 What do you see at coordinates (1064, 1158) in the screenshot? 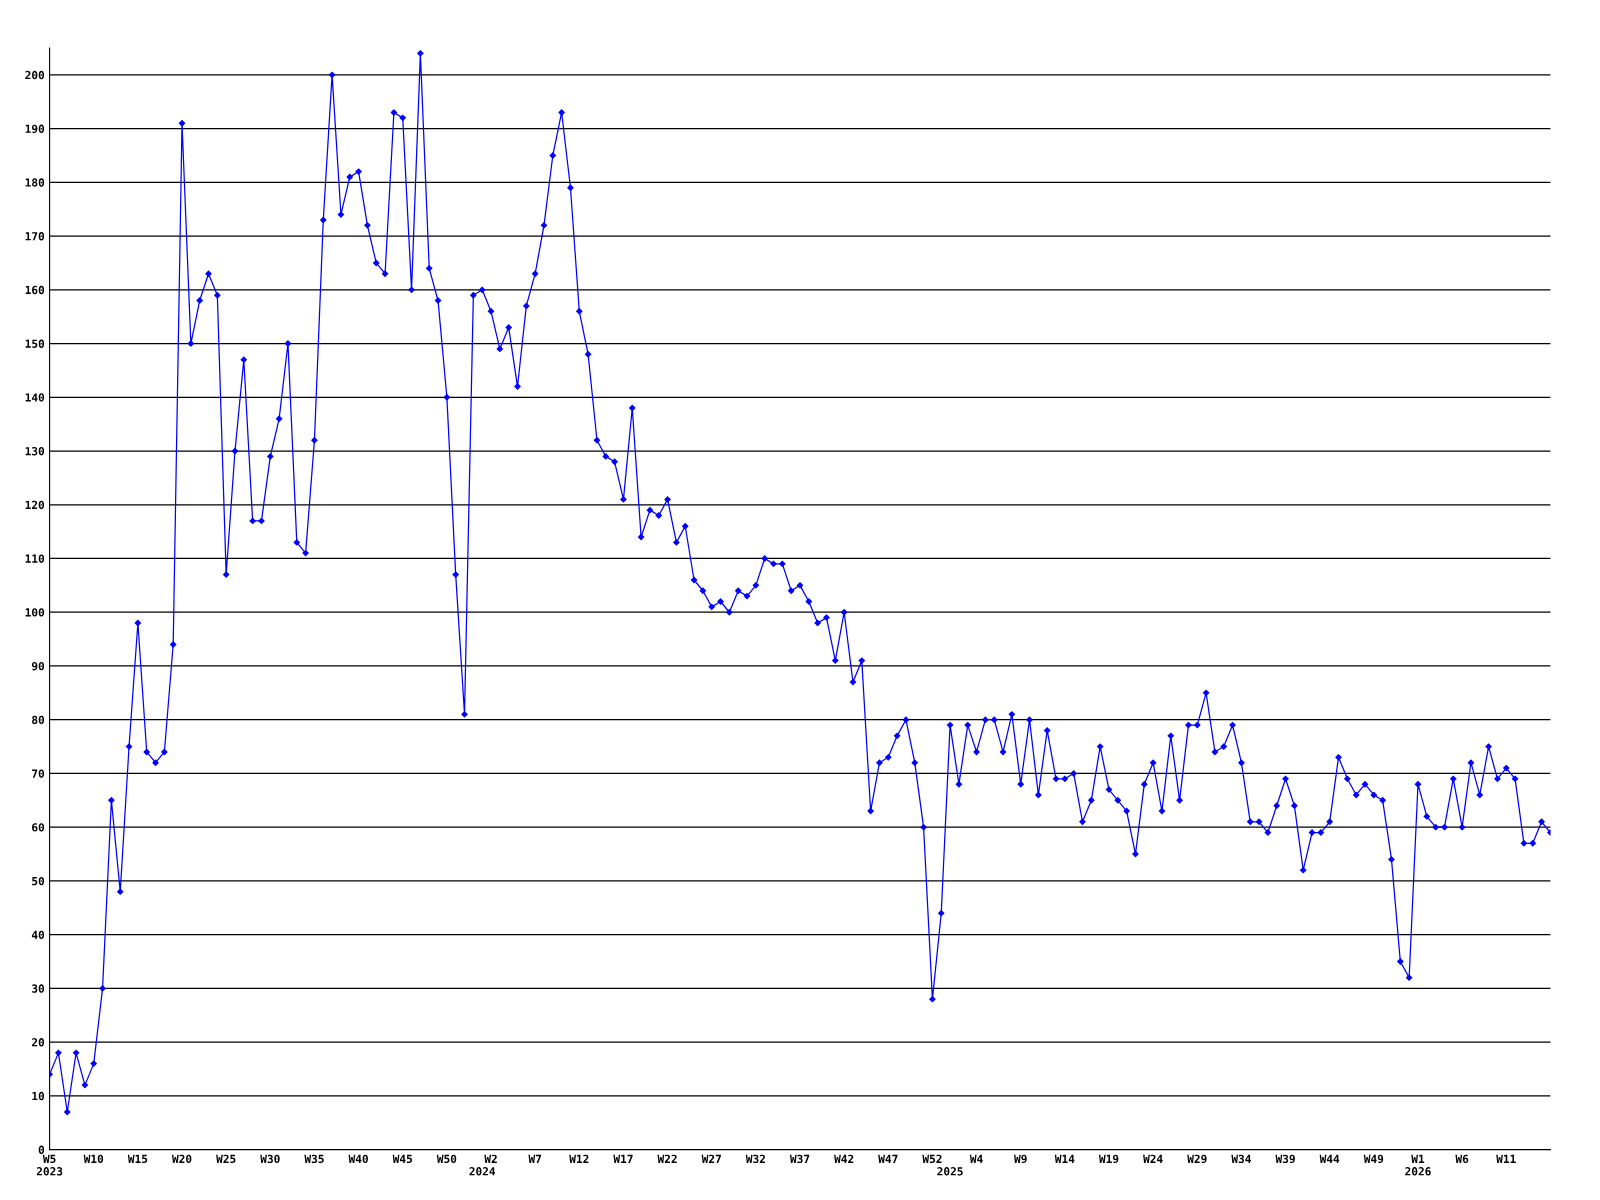
I see `x-tick-label: W14` at bounding box center [1064, 1158].